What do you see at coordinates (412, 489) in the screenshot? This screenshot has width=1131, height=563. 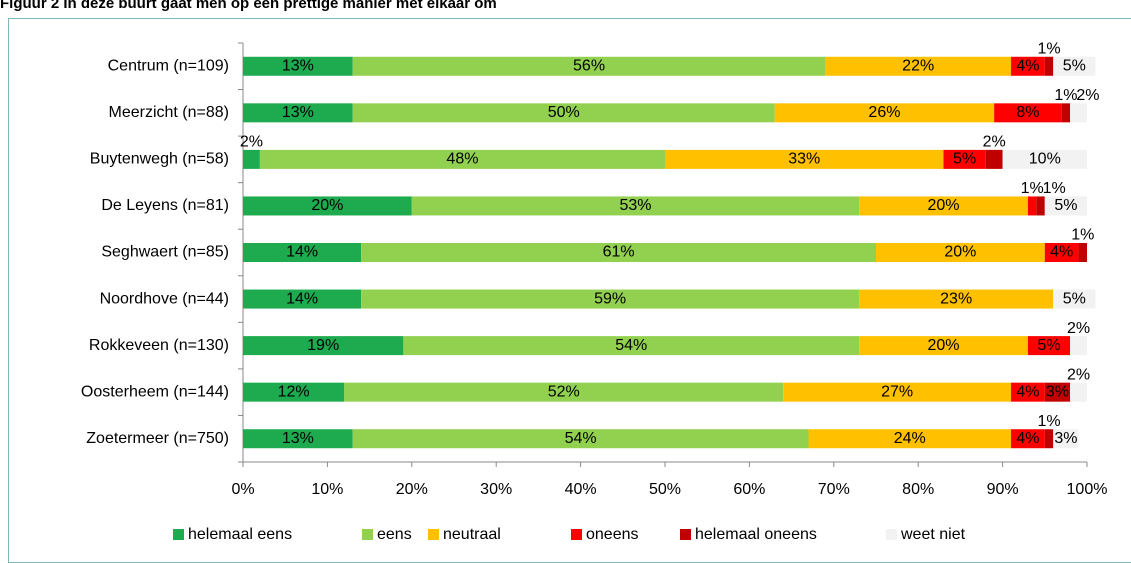 I see `x-tick-label: 20%` at bounding box center [412, 489].